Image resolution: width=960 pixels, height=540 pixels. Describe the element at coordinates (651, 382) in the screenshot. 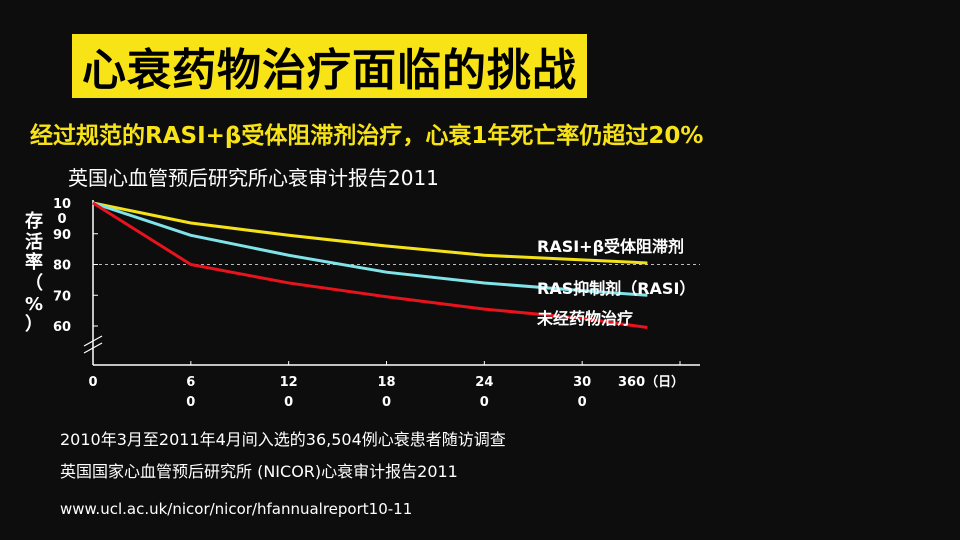

I see `x-tick-label: 360（日）` at that location.